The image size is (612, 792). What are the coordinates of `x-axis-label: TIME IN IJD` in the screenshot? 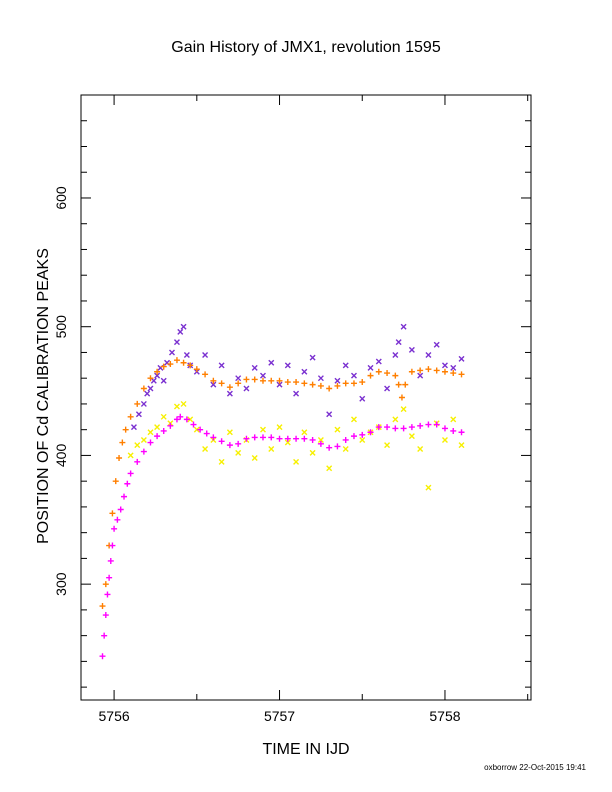 It's located at (305, 749).